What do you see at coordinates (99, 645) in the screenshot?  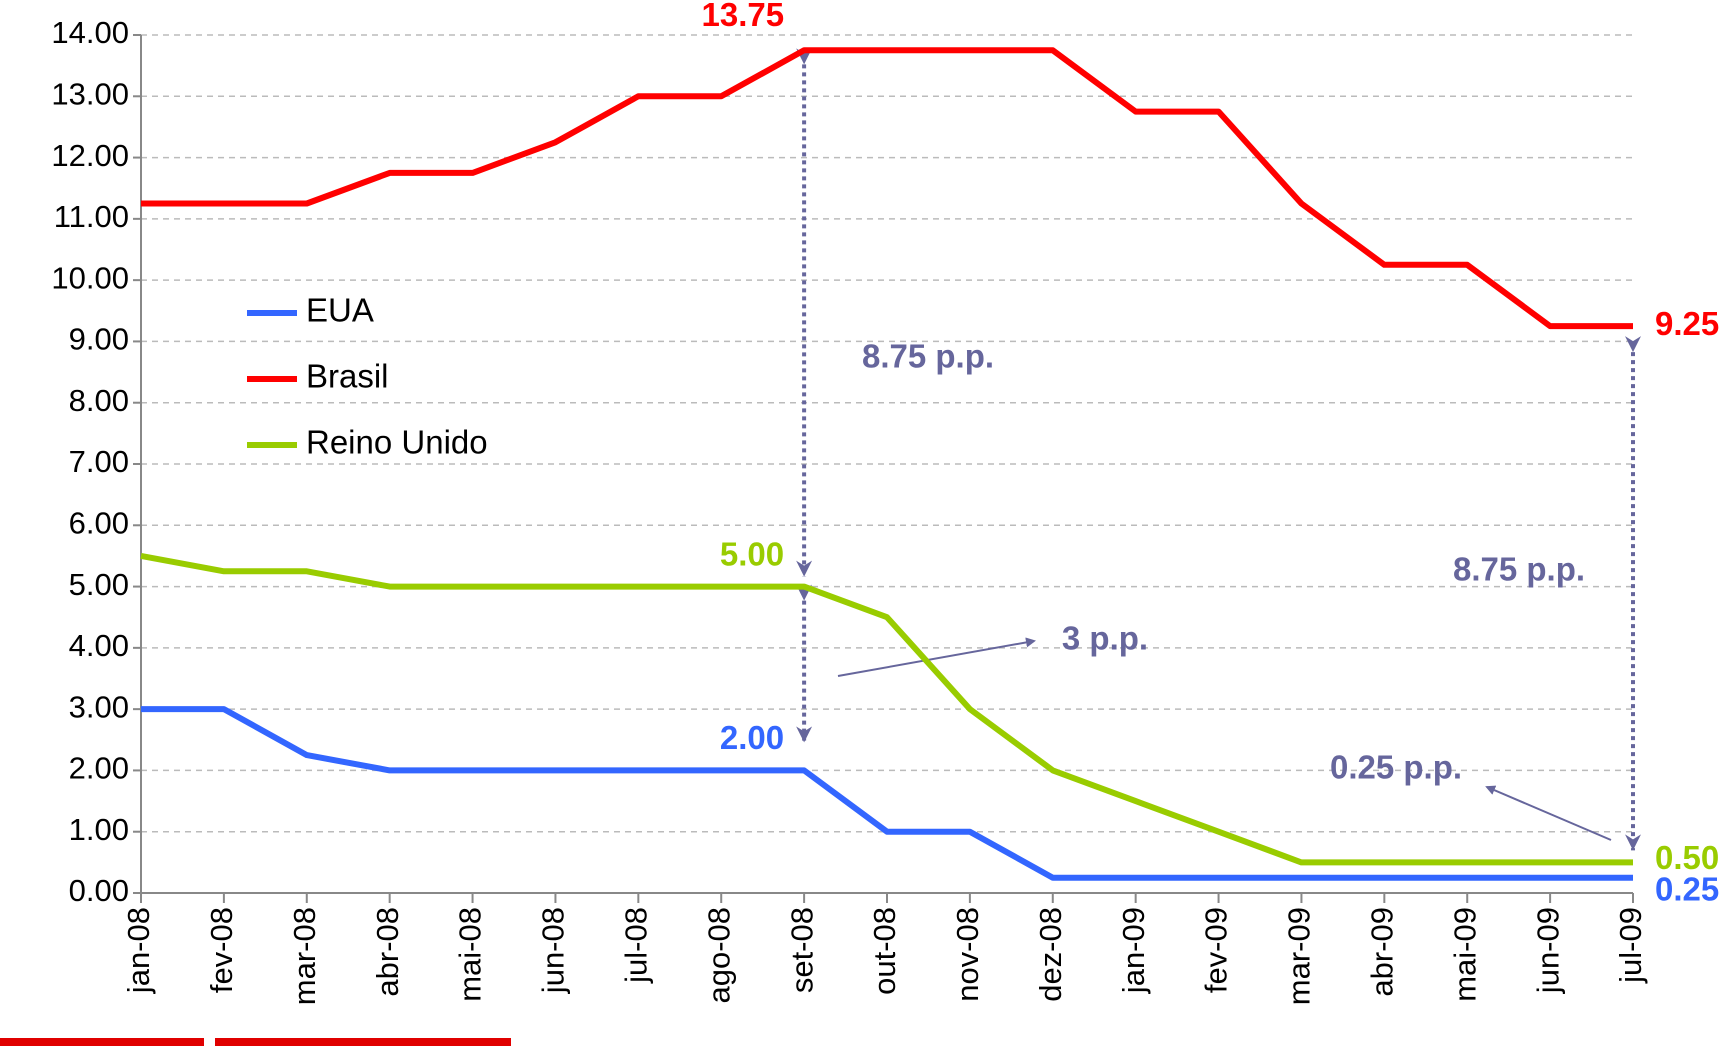 I see `y-tick-label: 4.00` at bounding box center [99, 645].